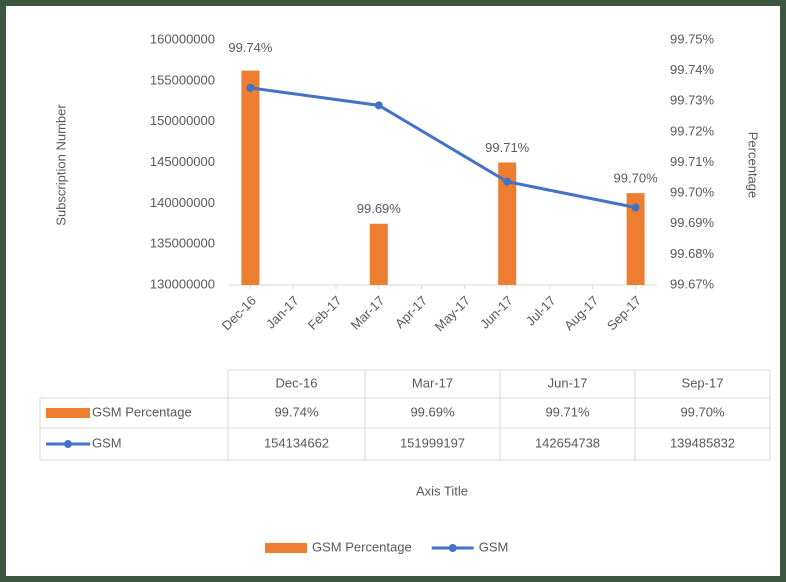 Image resolution: width=786 pixels, height=582 pixels. Describe the element at coordinates (182, 283) in the screenshot. I see `y-tick-label: 130000000` at that location.